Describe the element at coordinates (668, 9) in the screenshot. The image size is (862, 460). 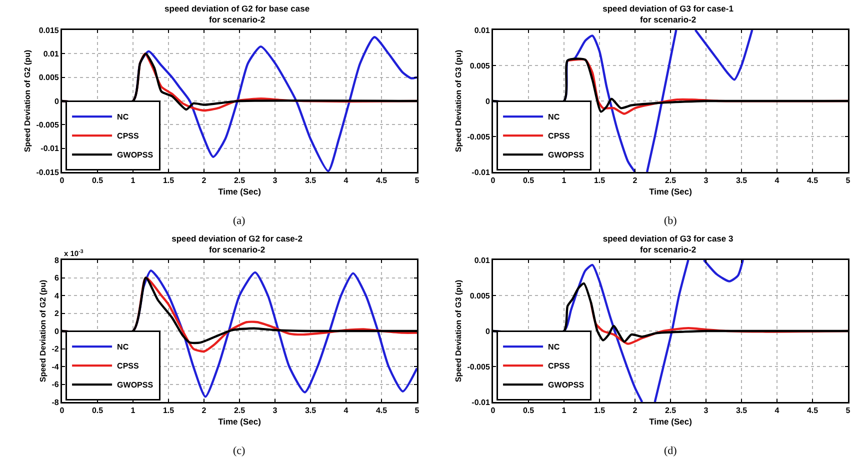
I see `chart-title: speed deviation of G3 for case-1` at that location.